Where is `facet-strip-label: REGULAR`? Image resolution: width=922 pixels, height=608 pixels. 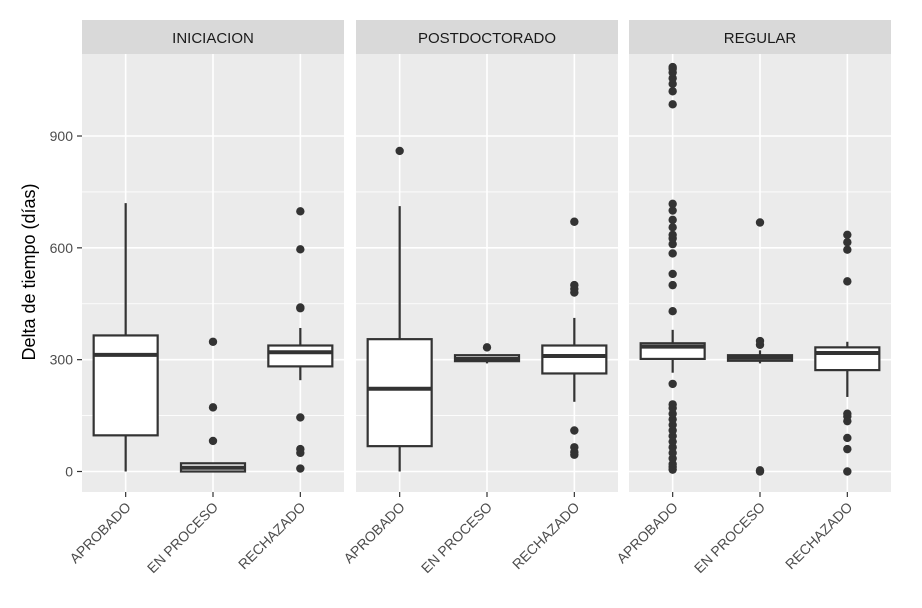 facet-strip-label: REGULAR is located at coordinates (760, 38).